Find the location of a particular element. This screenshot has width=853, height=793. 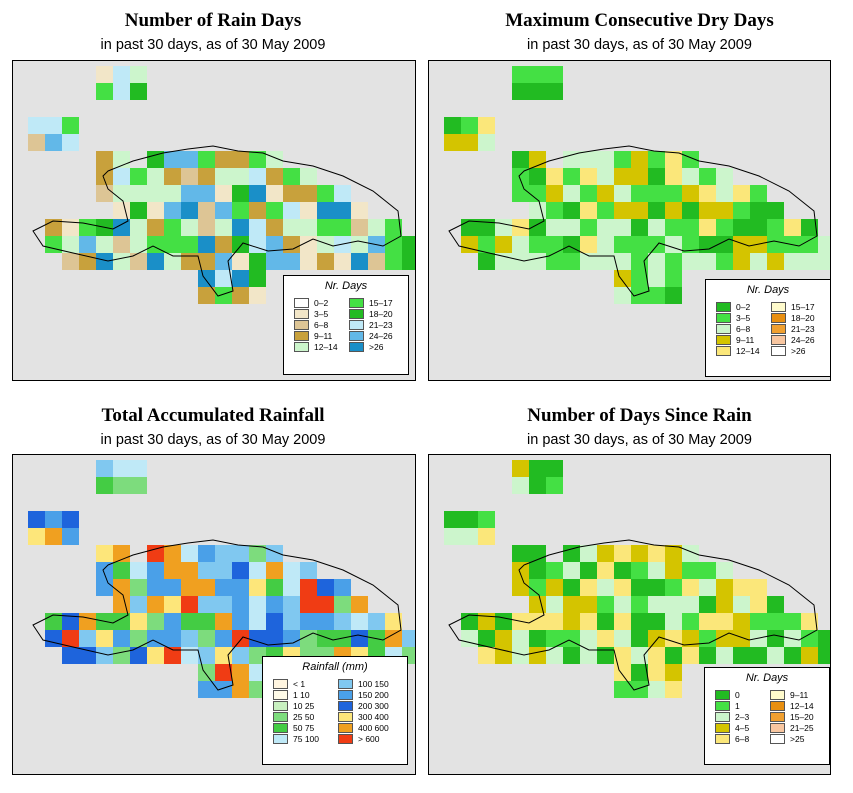

legend-label: 21–25 is located at coordinates (802, 728).